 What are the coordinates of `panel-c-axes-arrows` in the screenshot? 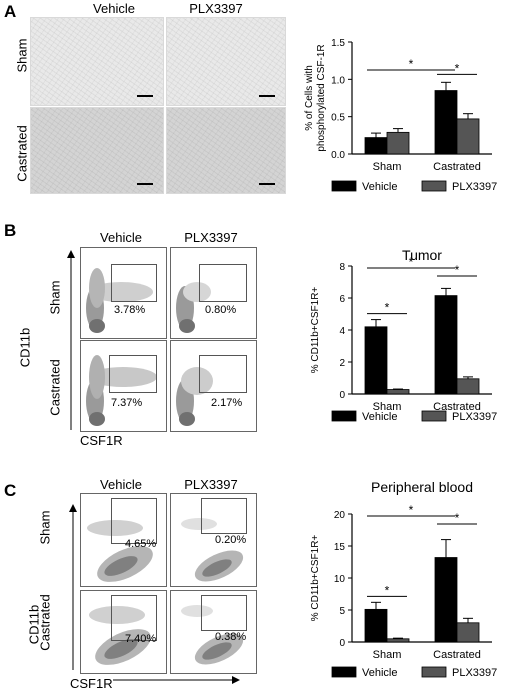 It's located at (154, 594).